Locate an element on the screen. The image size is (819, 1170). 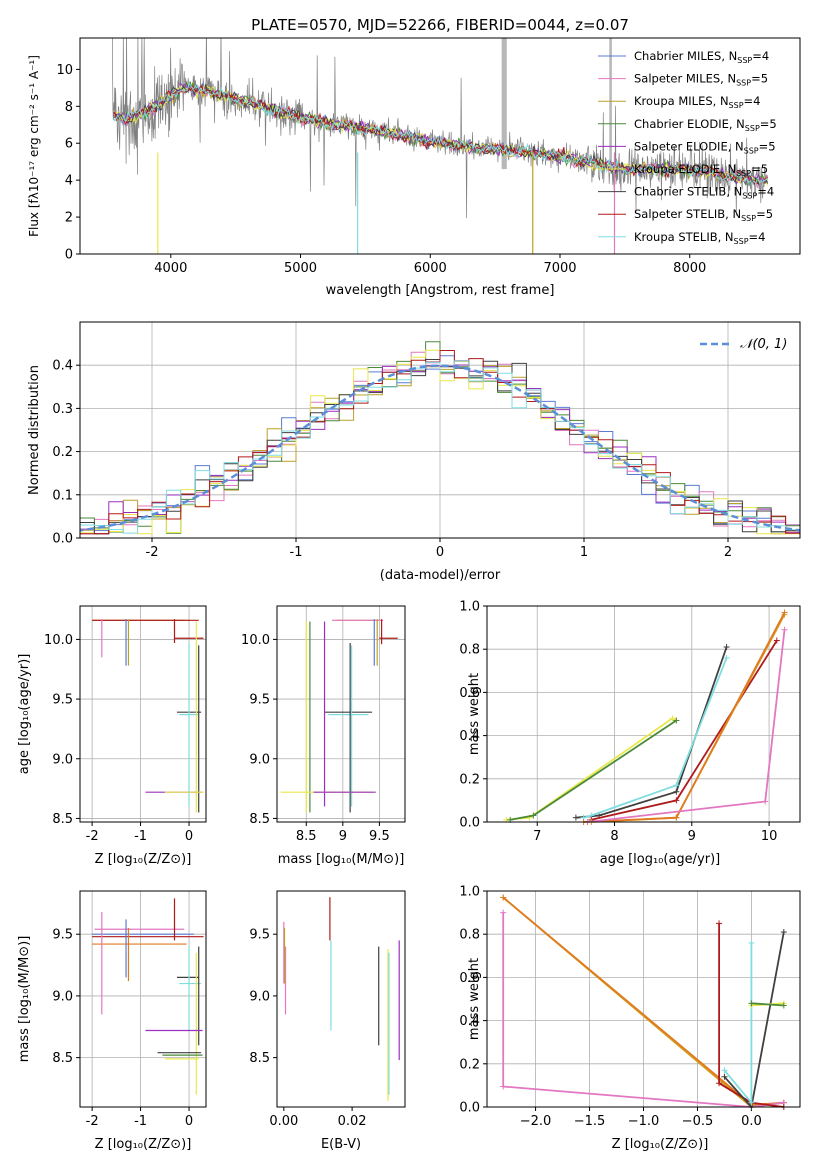
wage-ytick-label: 0.6 is located at coordinates (469, 693).